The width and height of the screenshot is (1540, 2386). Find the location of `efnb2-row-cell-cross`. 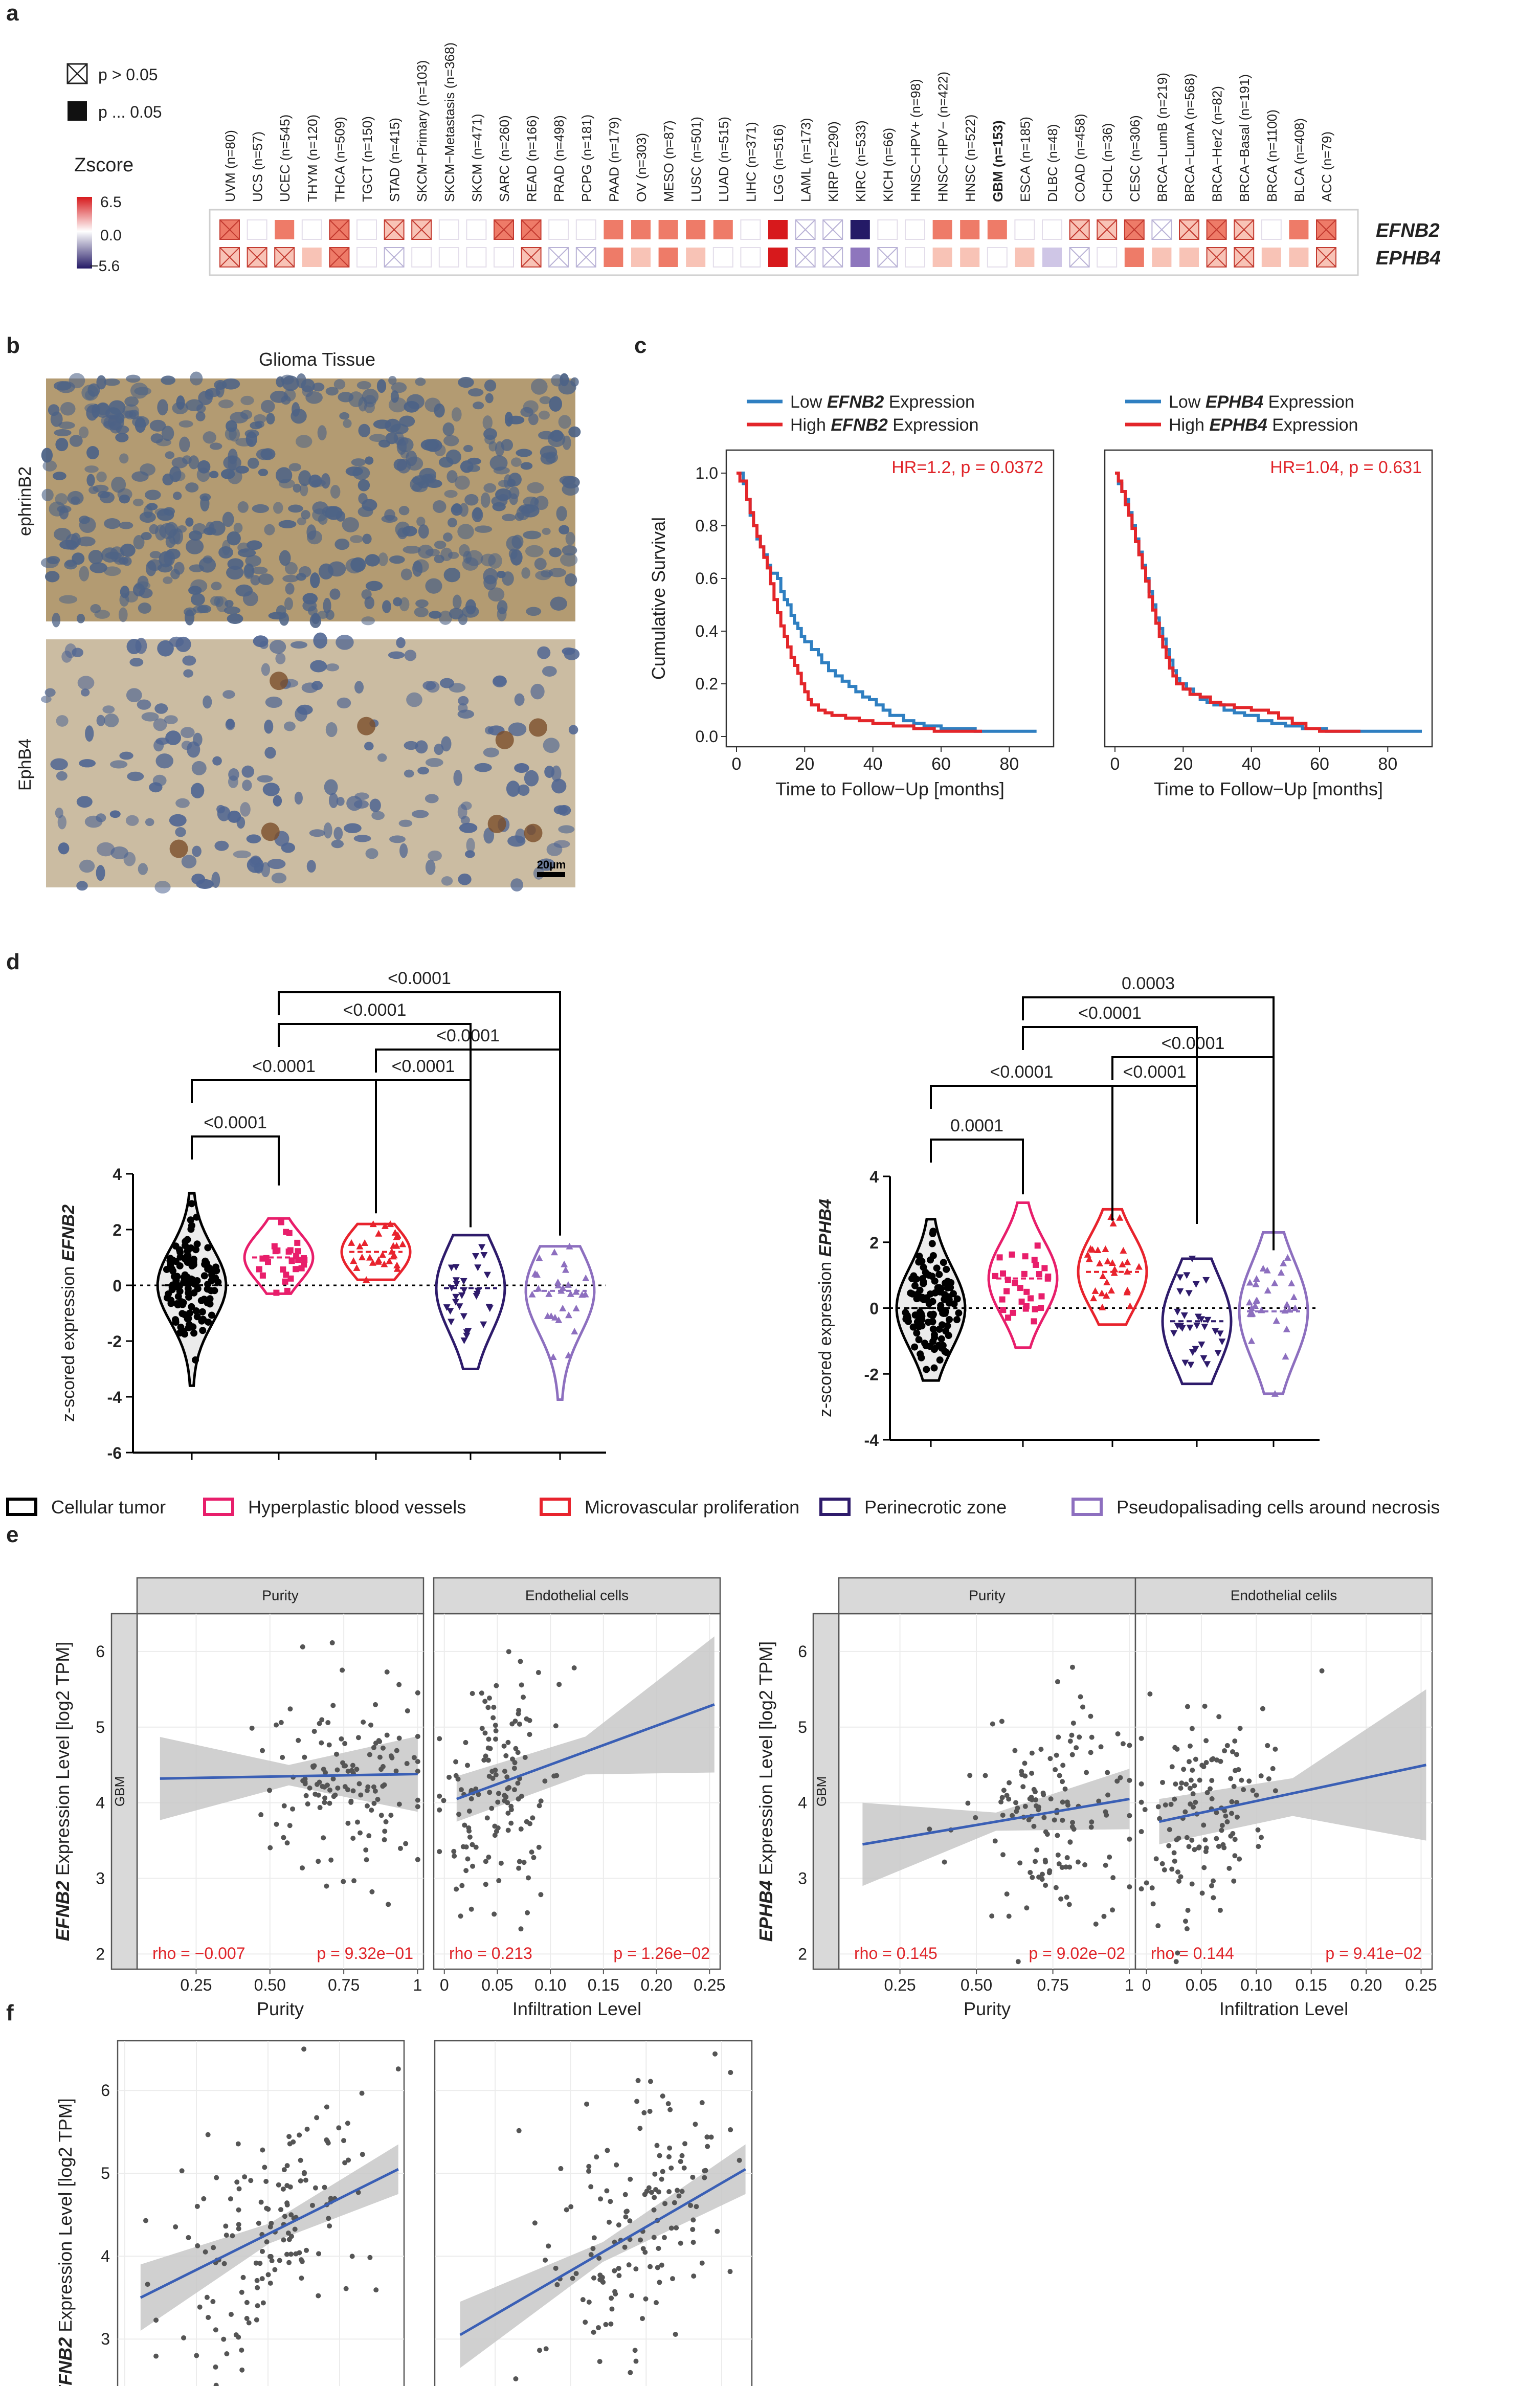

efnb2-row-cell-cross is located at coordinates (1134, 229).